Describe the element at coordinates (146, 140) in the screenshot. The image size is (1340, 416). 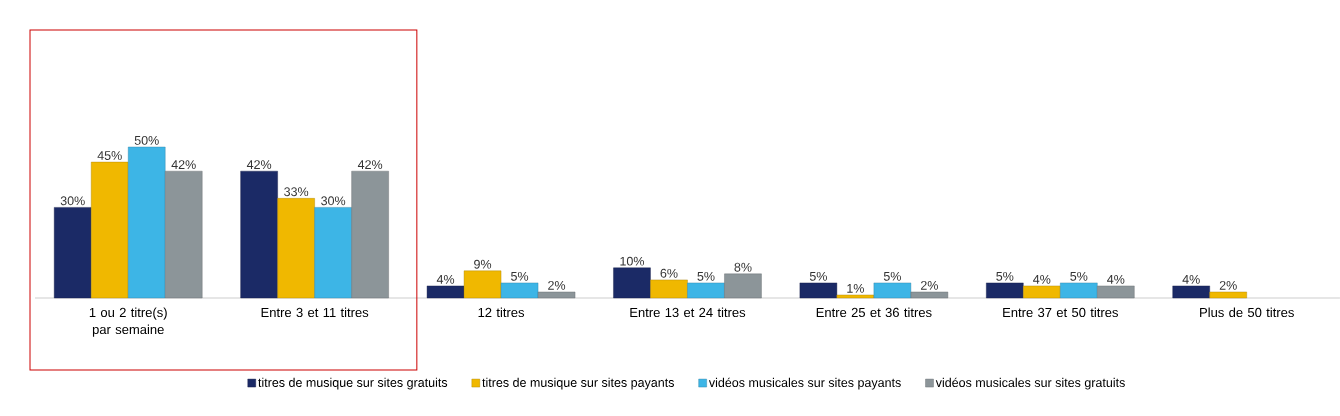
I see `data-label: 50%` at that location.